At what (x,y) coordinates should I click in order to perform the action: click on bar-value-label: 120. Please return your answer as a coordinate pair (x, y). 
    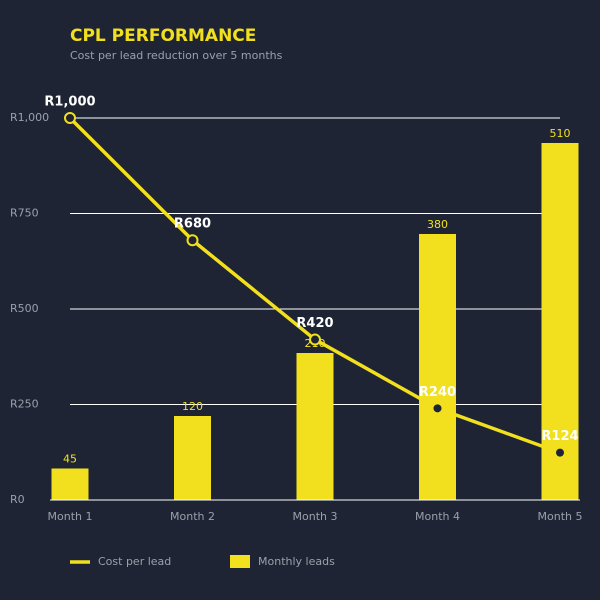
    Looking at the image, I should click on (192, 406).